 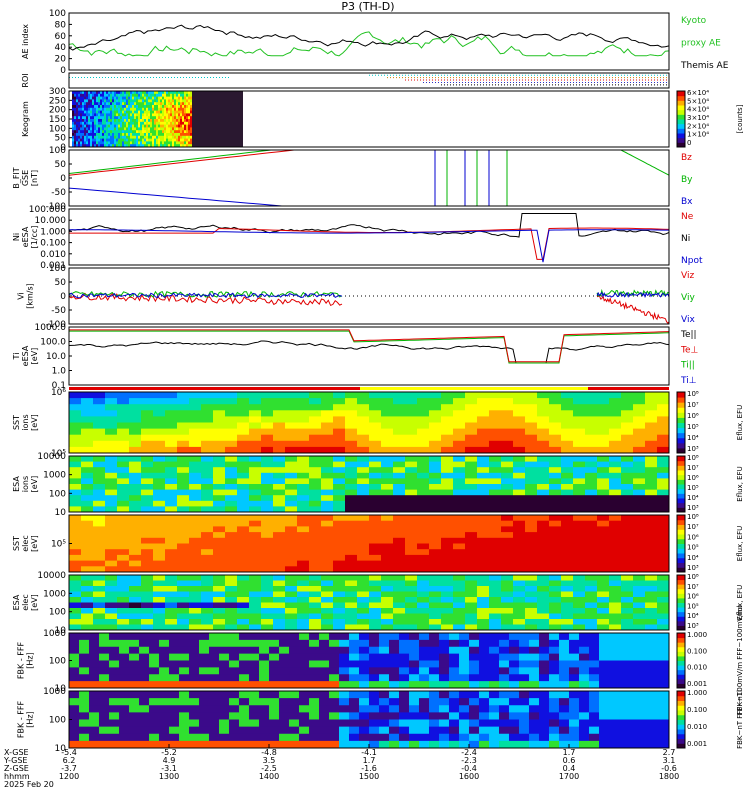 I want to click on y-tick-label: 100.0, so click(x=53, y=343).